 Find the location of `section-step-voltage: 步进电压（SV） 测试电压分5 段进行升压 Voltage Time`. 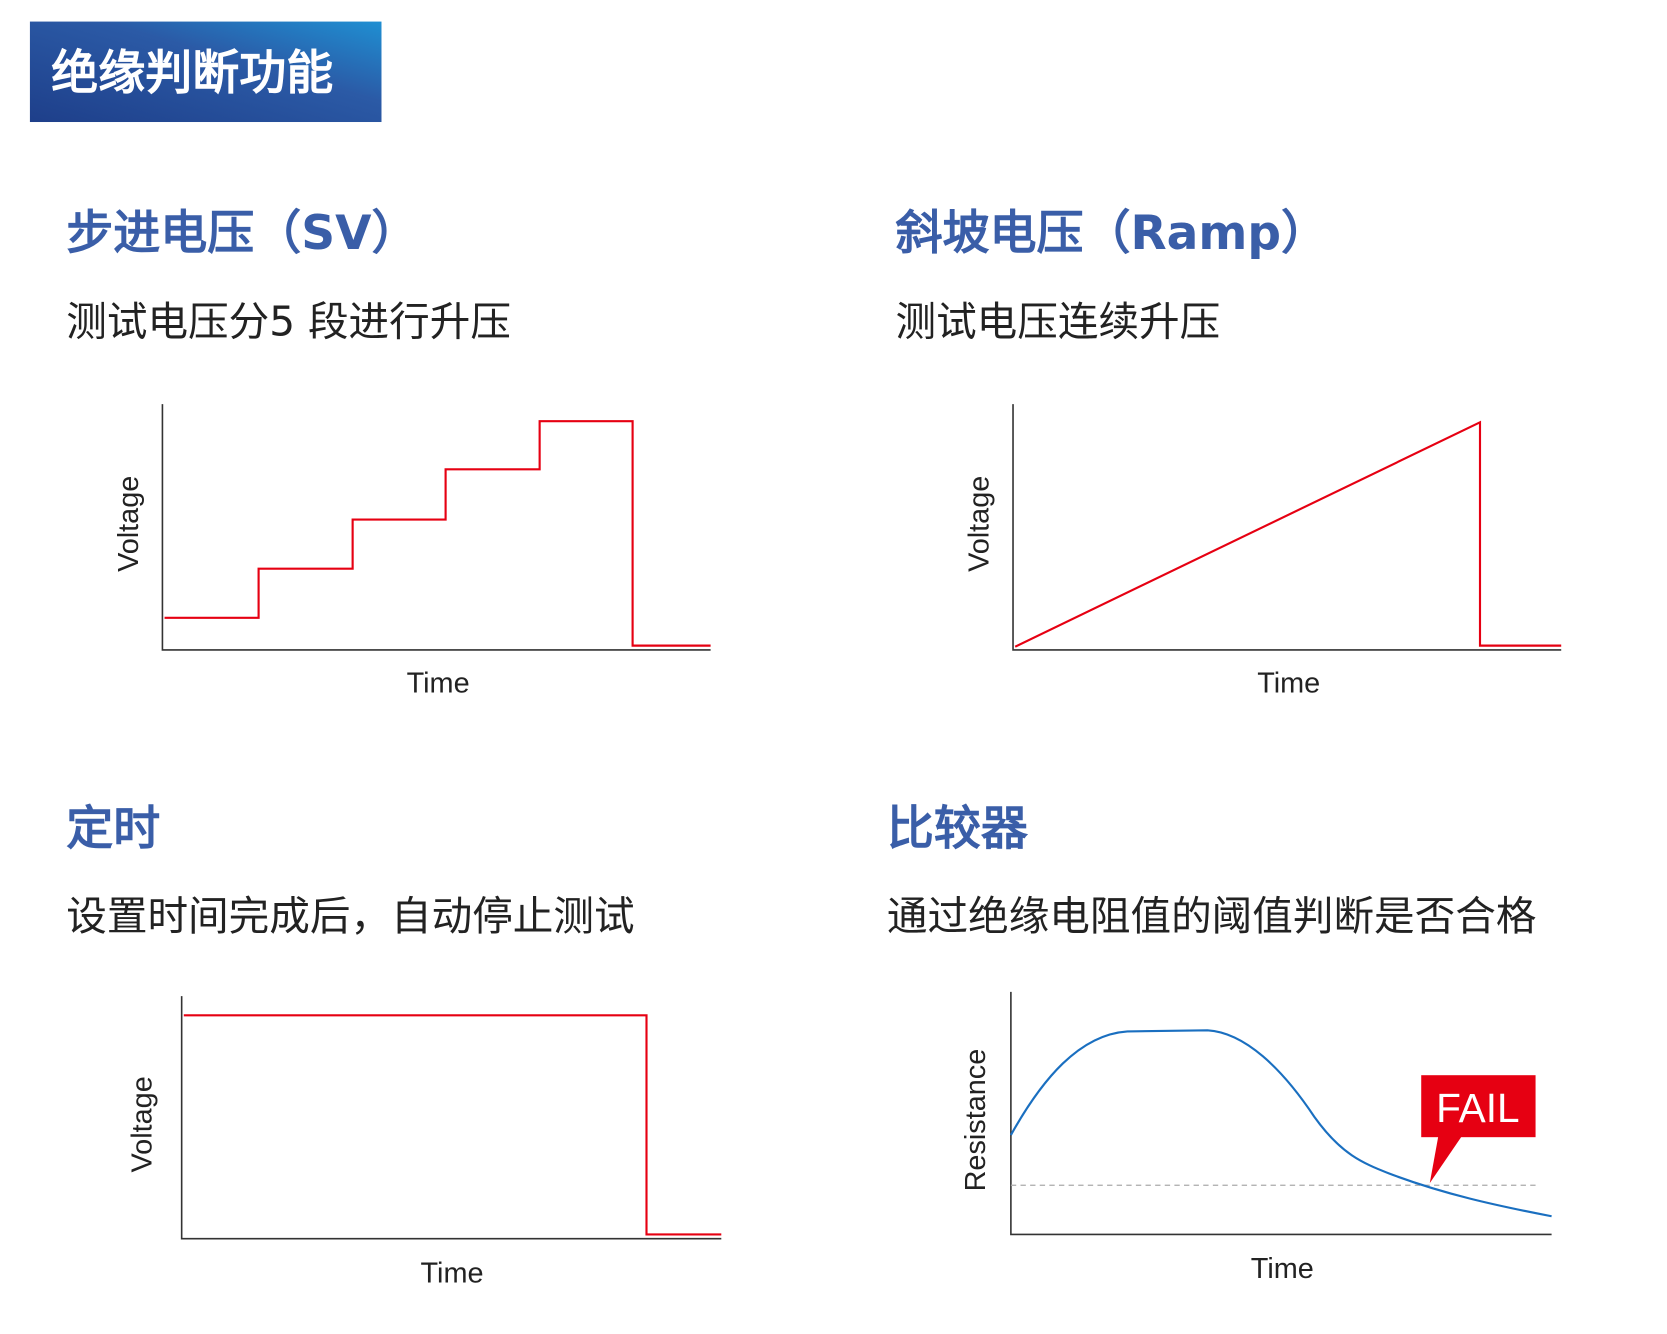

section-step-voltage: 步进电压（SV） 测试电压分5 段进行升压 Voltage Time is located at coordinates (388, 453).